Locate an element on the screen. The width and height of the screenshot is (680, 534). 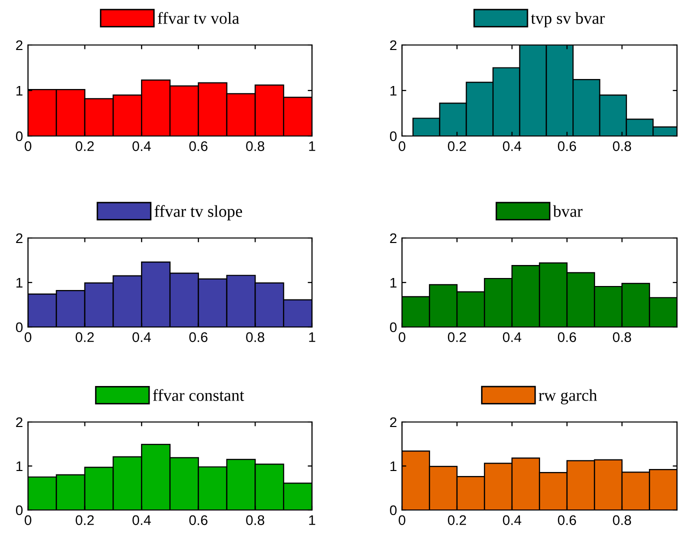
legend-label: bvar is located at coordinates (567, 211).